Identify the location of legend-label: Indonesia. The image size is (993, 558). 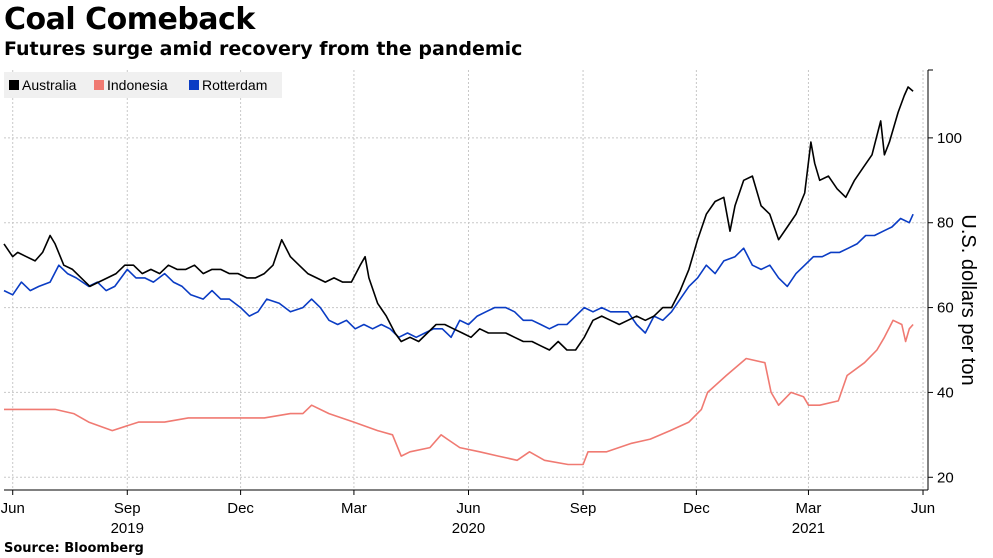
(137, 85).